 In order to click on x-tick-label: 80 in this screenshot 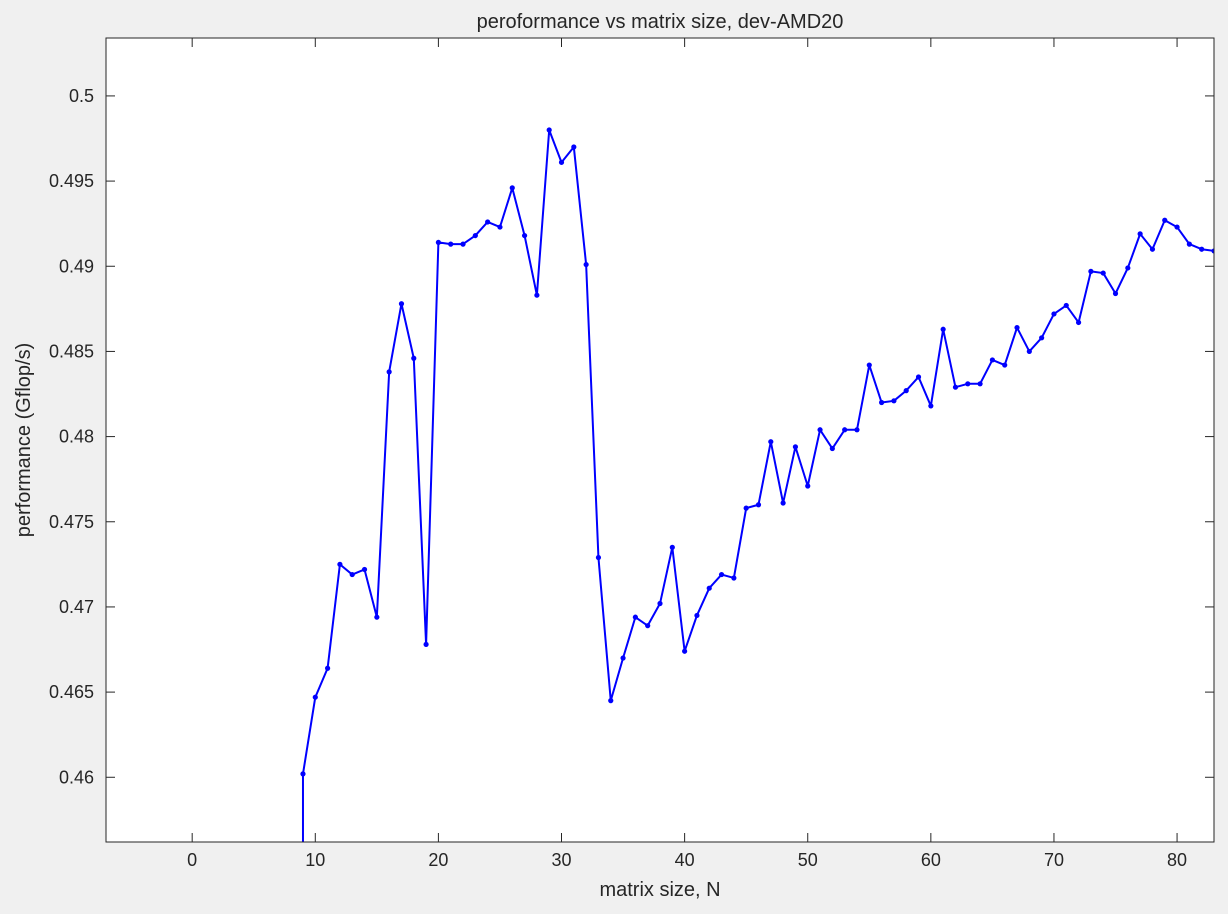, I will do `click(1177, 860)`.